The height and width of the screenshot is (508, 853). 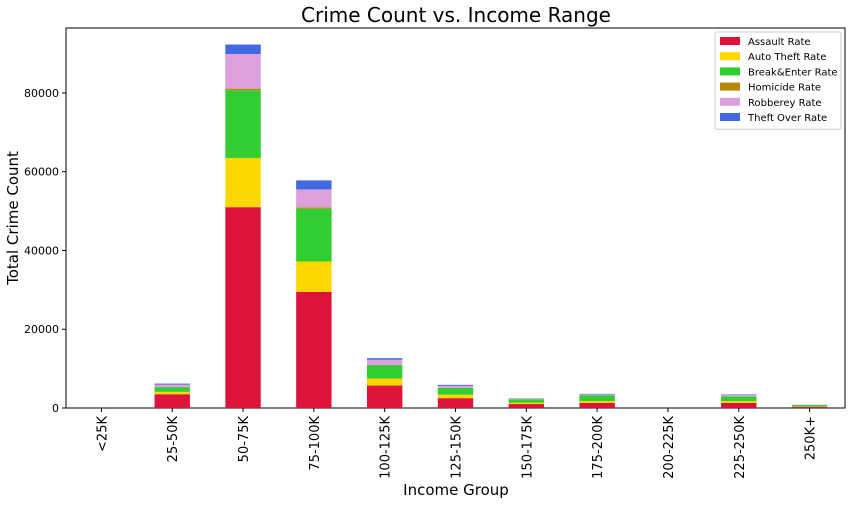 What do you see at coordinates (456, 15) in the screenshot?
I see `chart-title: Crime Count vs. Income Range` at bounding box center [456, 15].